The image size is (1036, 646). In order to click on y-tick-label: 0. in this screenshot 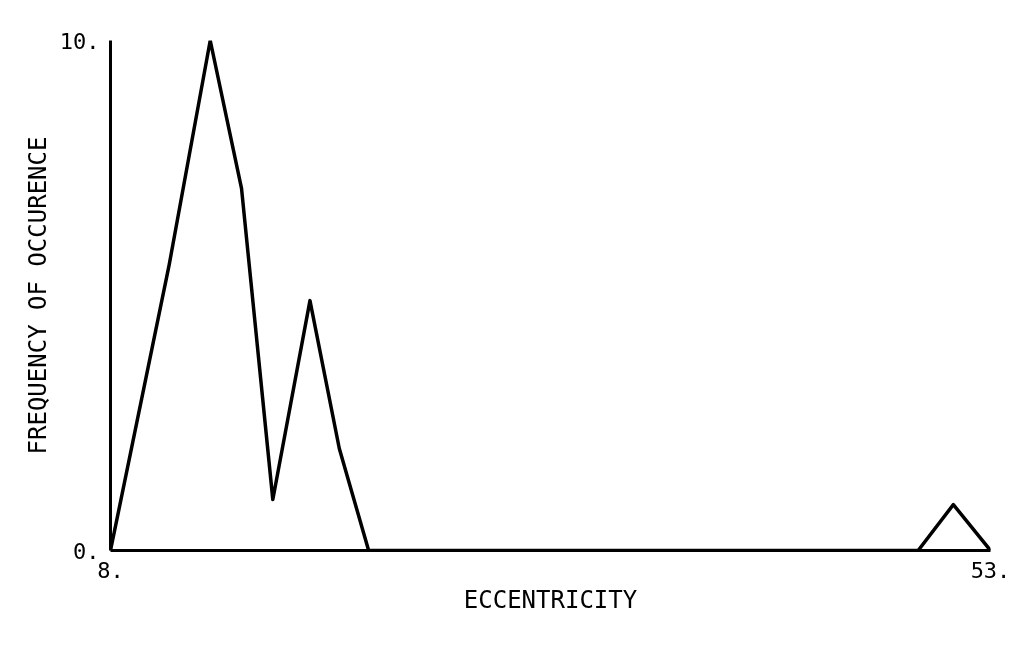, I will do `click(86, 551)`.